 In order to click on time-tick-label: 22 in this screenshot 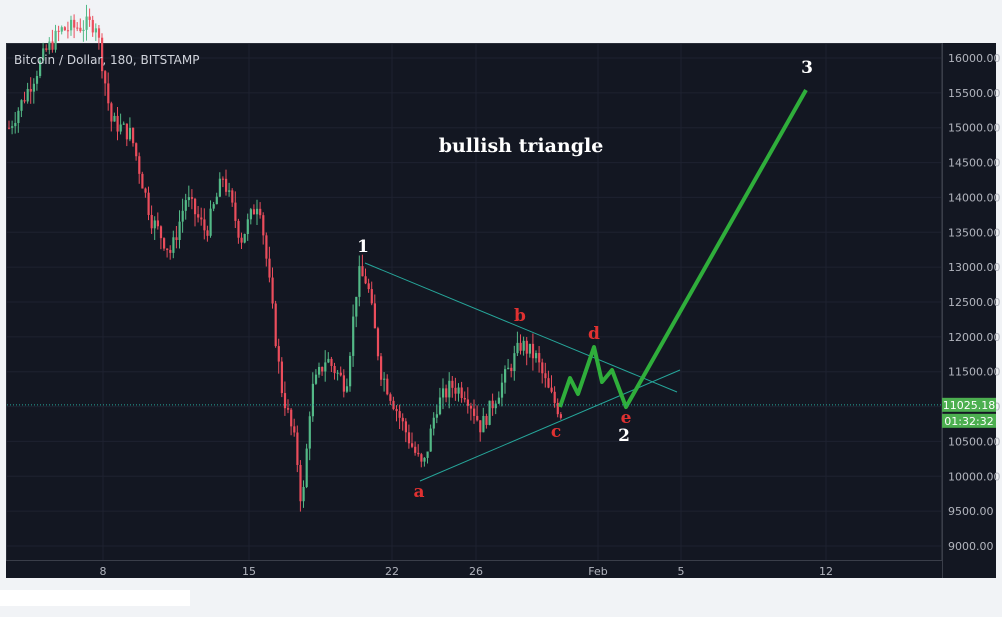, I will do `click(392, 571)`.